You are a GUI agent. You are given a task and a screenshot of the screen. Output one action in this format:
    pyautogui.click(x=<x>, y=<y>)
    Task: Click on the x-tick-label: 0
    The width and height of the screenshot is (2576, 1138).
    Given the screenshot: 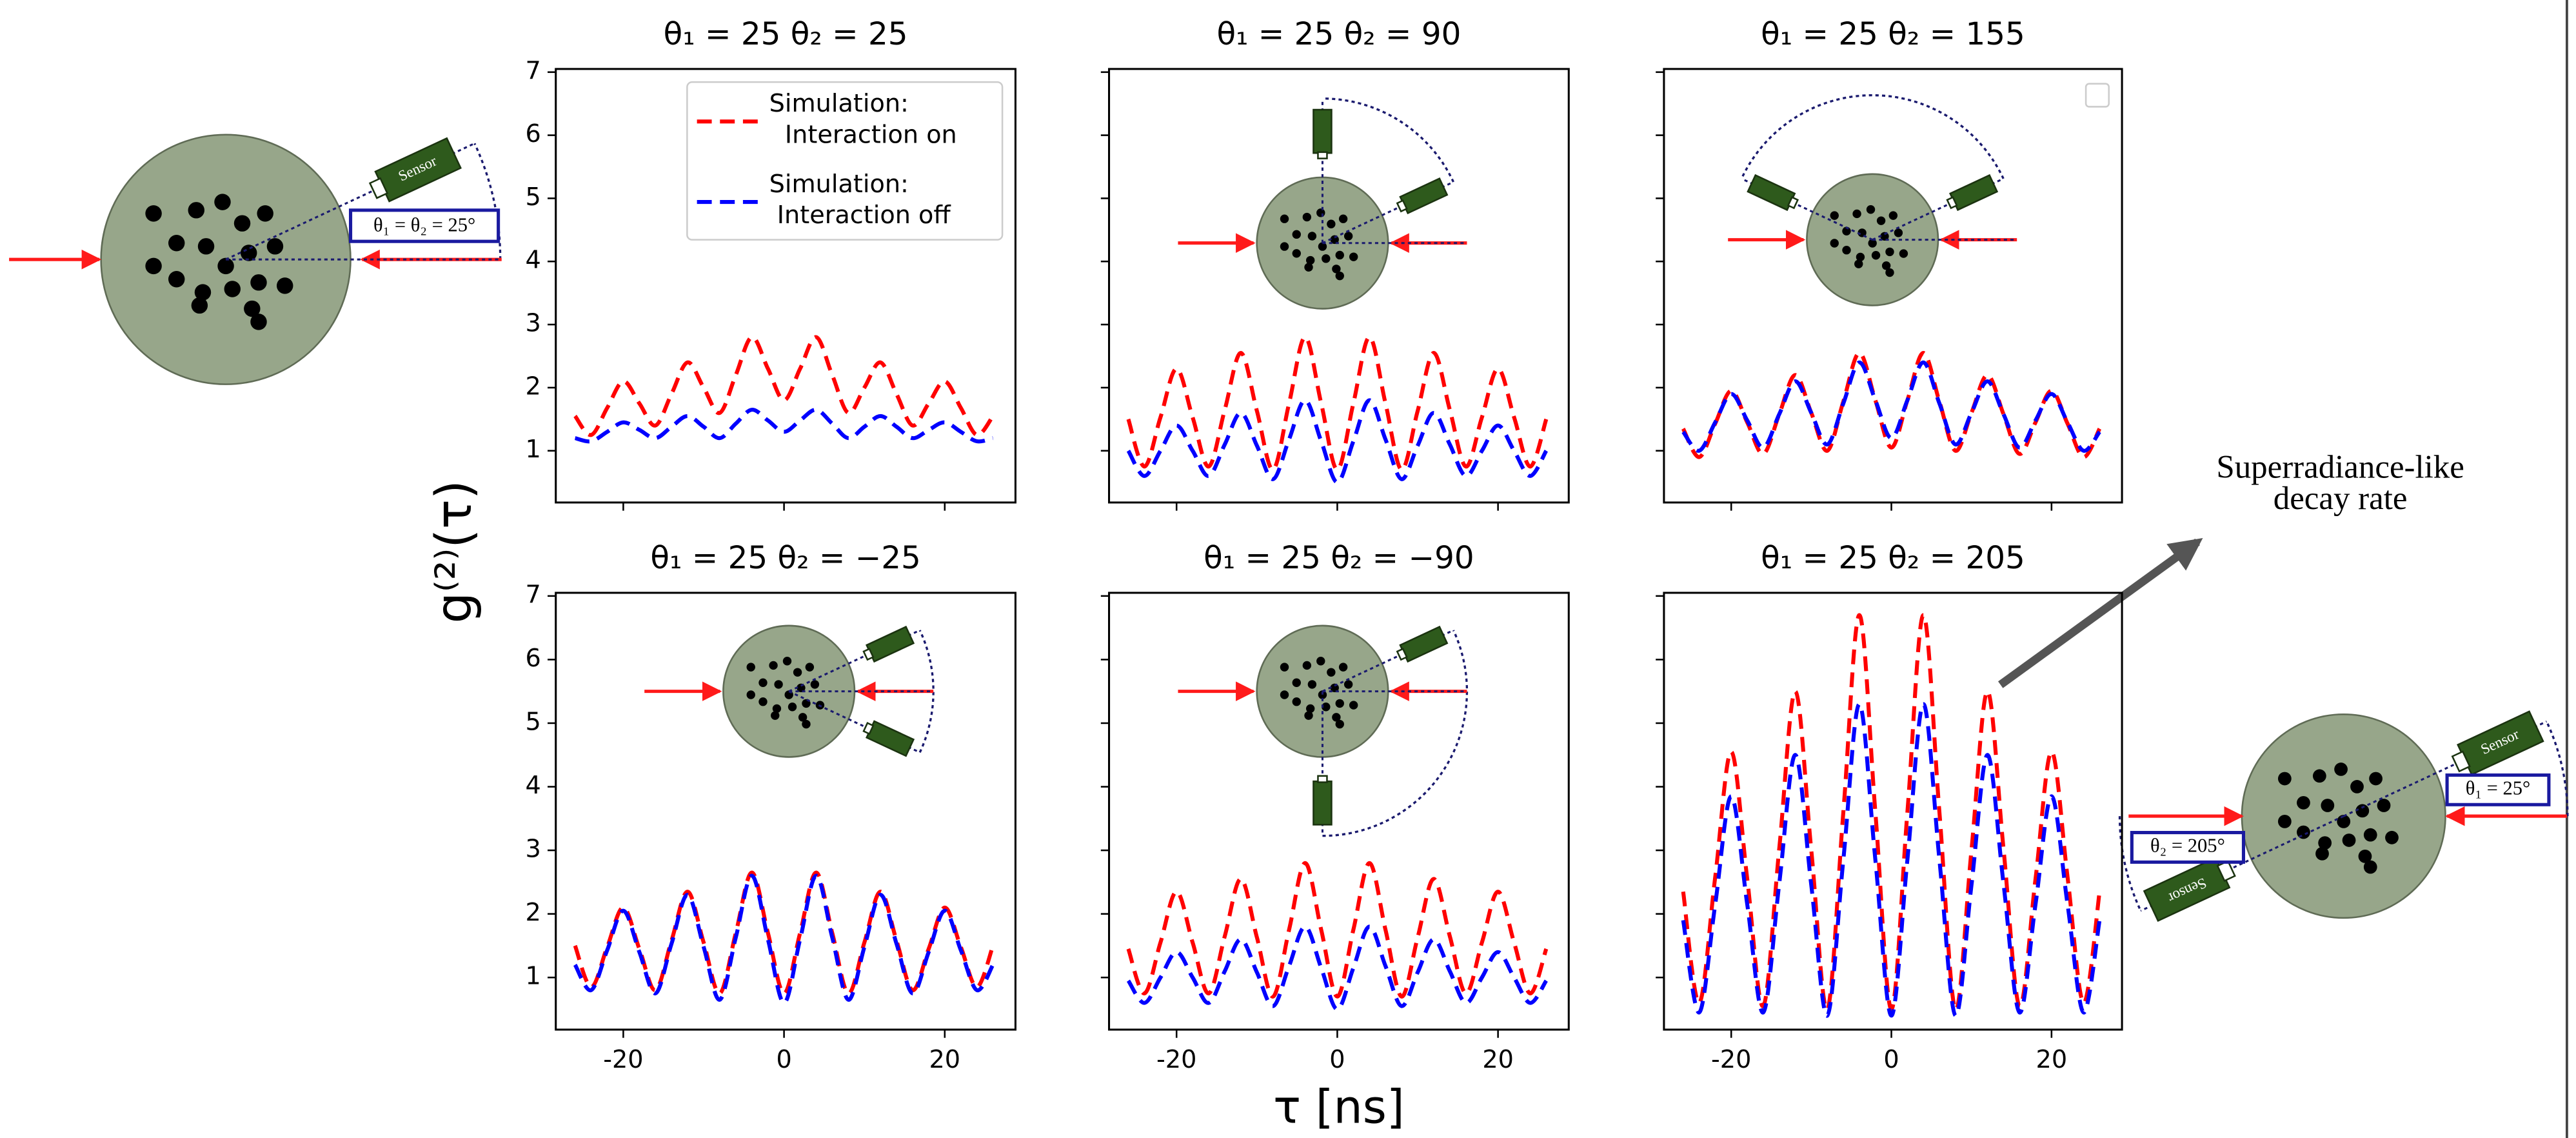 What is the action you would take?
    pyautogui.click(x=1337, y=1060)
    